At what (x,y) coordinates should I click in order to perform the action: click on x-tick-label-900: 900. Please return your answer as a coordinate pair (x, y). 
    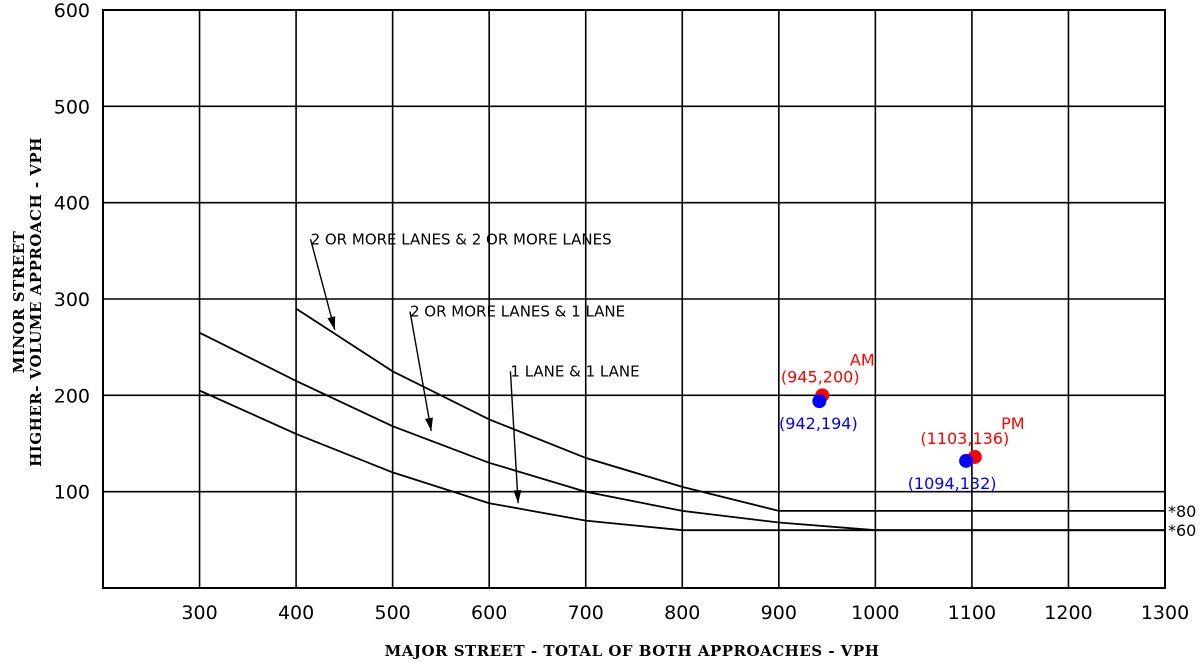
    Looking at the image, I should click on (779, 613).